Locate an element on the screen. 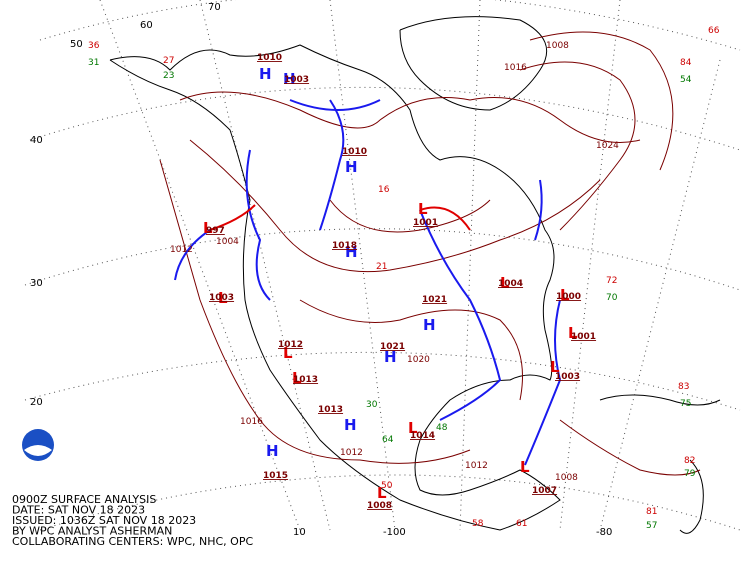 This screenshot has width=748, height=562. station-value: 50 is located at coordinates (387, 486).